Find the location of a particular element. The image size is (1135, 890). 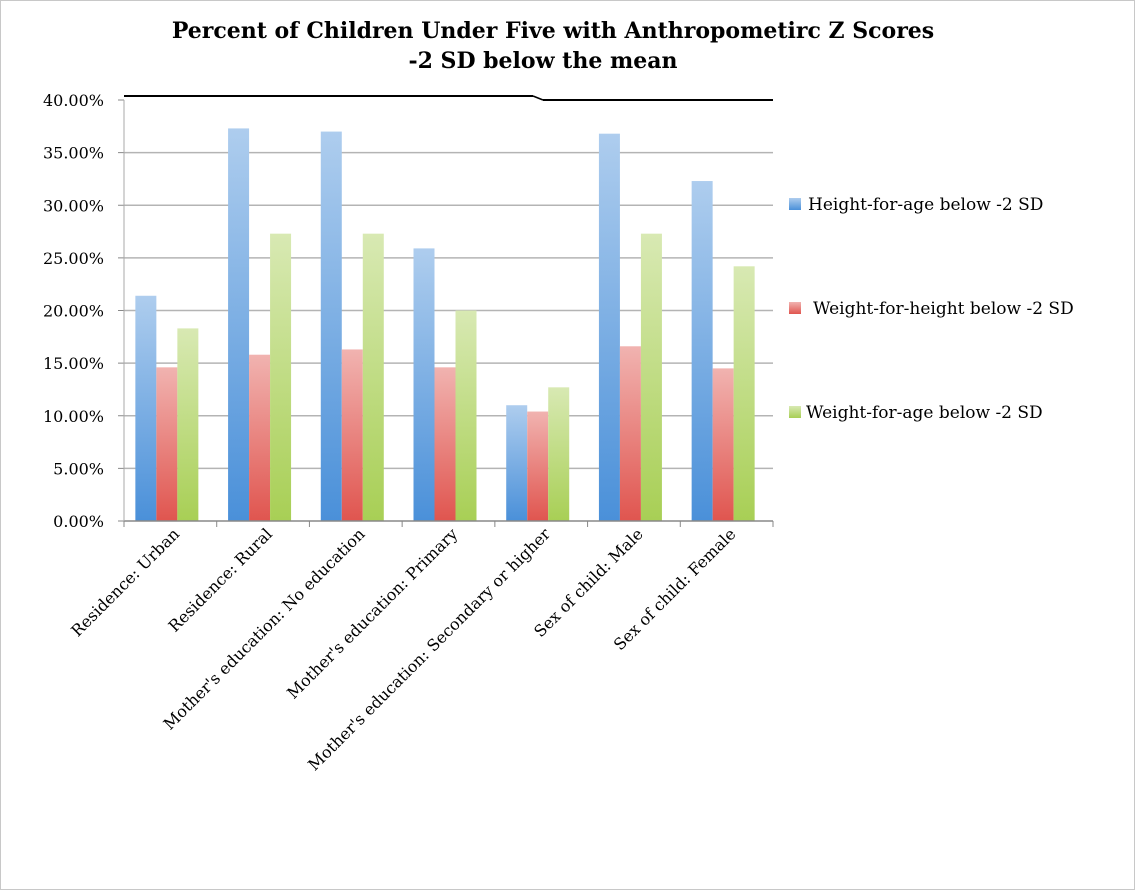

y-tick-label: 25.00% is located at coordinates (73, 258).